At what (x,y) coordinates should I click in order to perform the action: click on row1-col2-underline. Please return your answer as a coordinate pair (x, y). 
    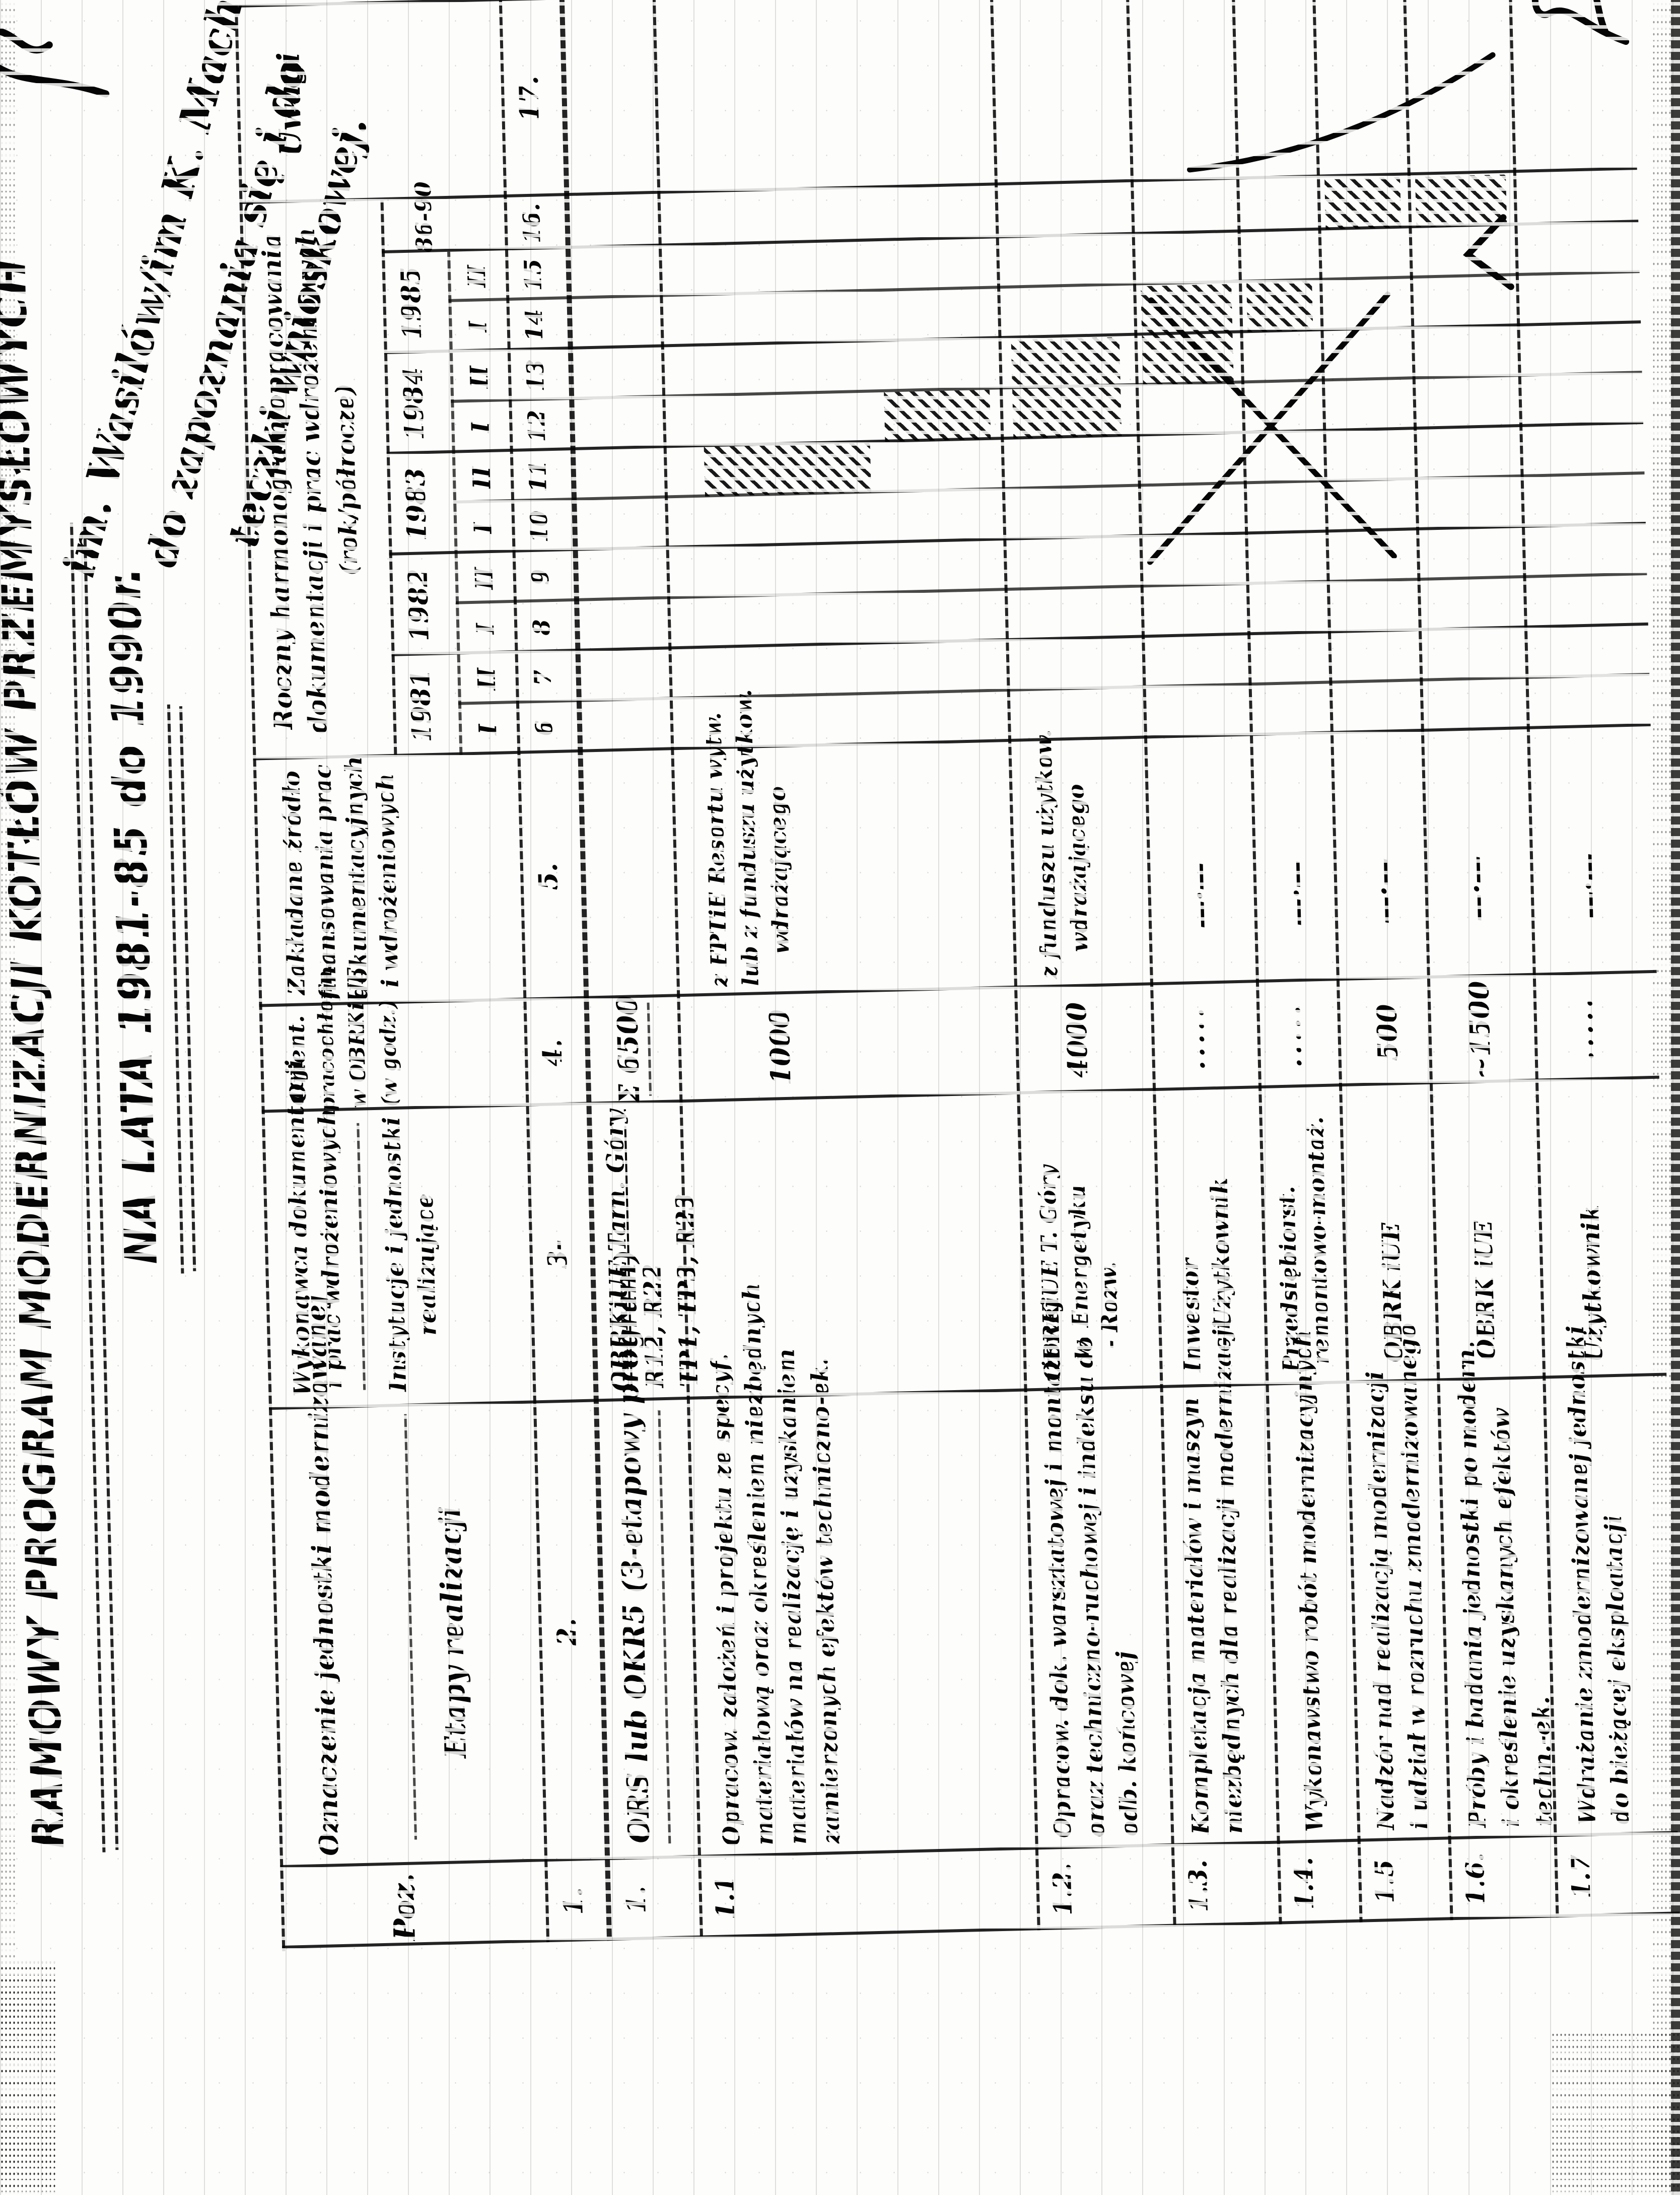
    Looking at the image, I should click on (664, 1627).